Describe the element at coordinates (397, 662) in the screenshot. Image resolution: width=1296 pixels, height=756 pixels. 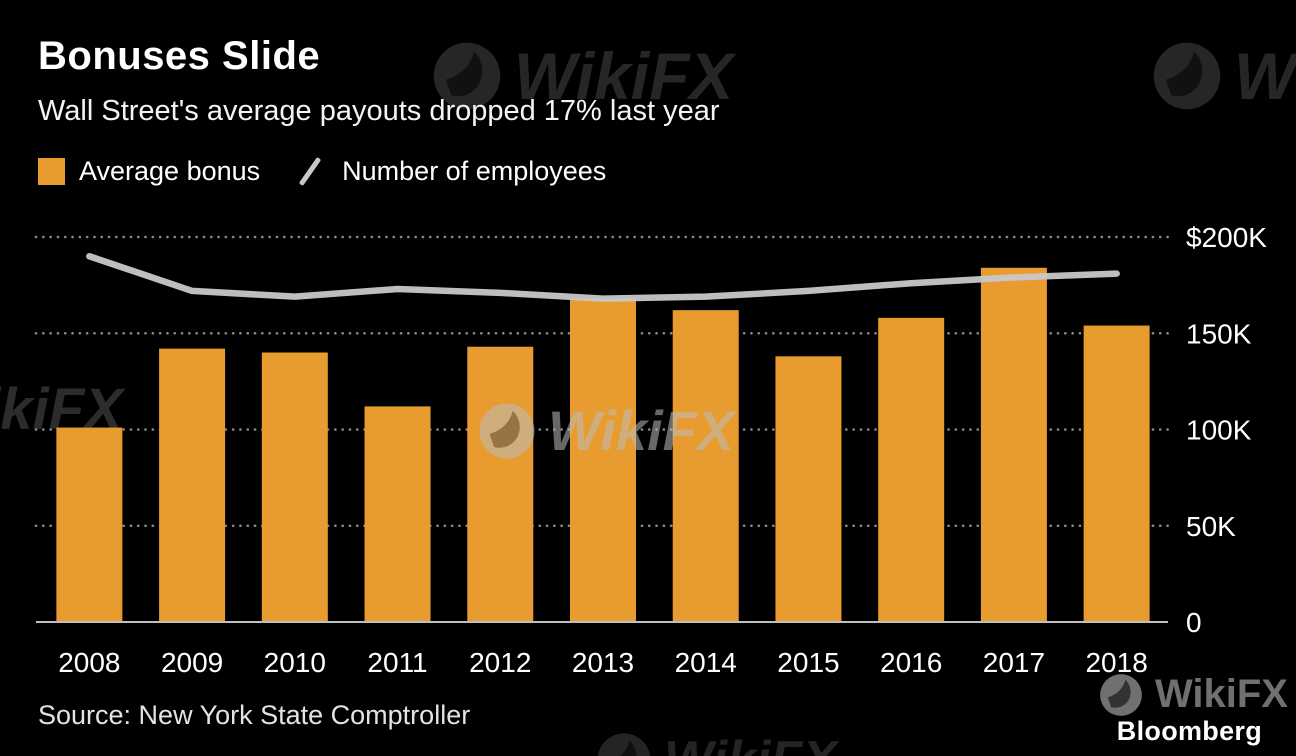
I see `x-axis-label: 2011` at that location.